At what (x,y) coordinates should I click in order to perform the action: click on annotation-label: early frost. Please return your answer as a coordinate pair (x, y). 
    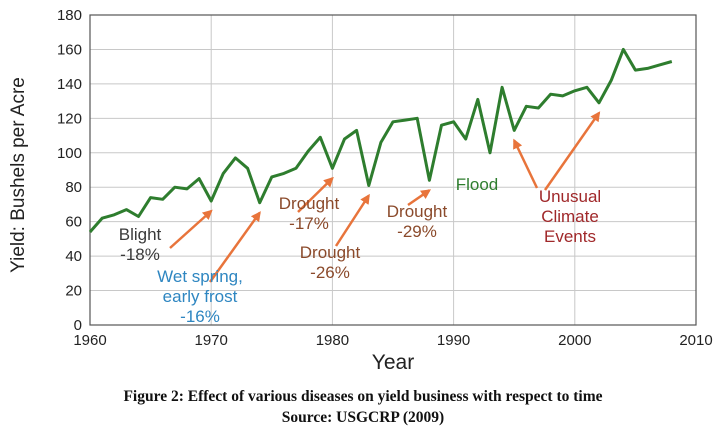
    Looking at the image, I should click on (200, 296).